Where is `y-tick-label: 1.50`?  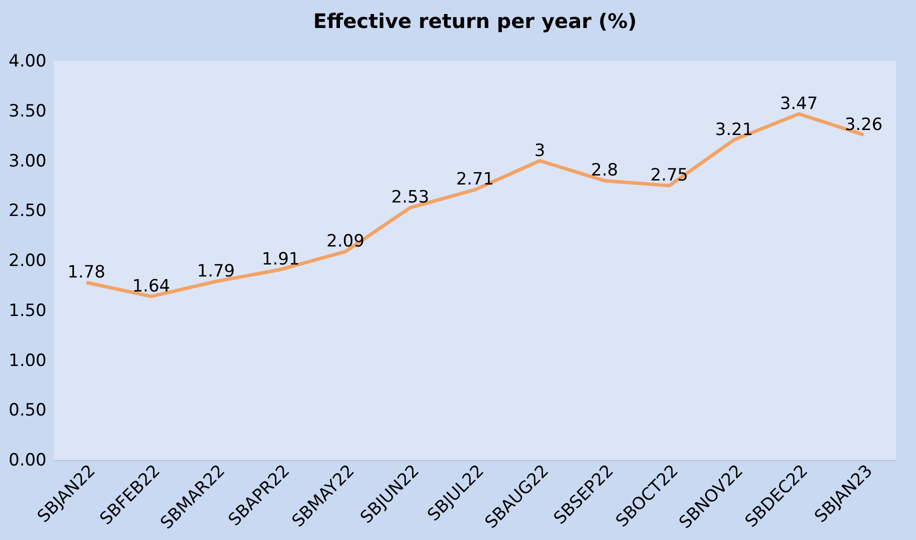
y-tick-label: 1.50 is located at coordinates (27, 310).